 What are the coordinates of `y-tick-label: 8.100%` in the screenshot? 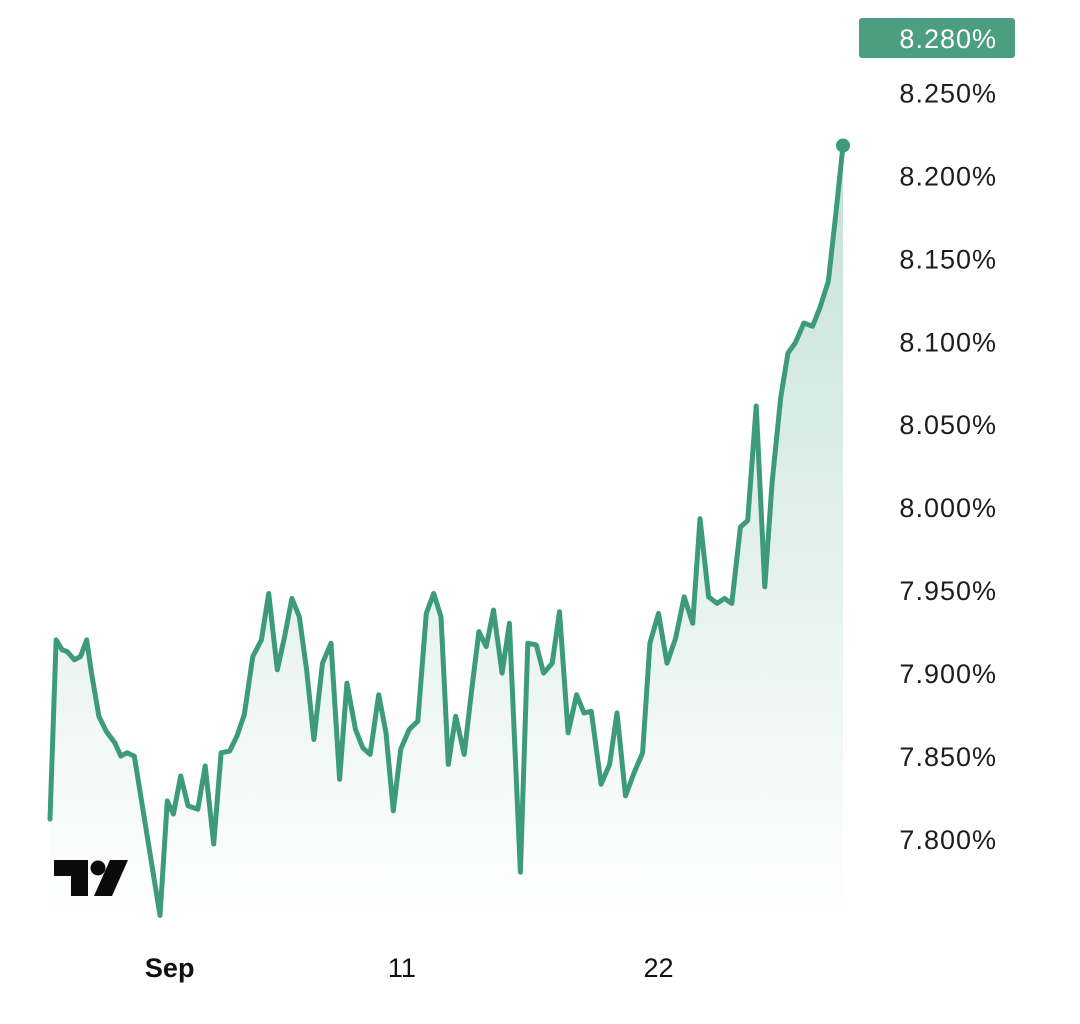 It's located at (948, 342).